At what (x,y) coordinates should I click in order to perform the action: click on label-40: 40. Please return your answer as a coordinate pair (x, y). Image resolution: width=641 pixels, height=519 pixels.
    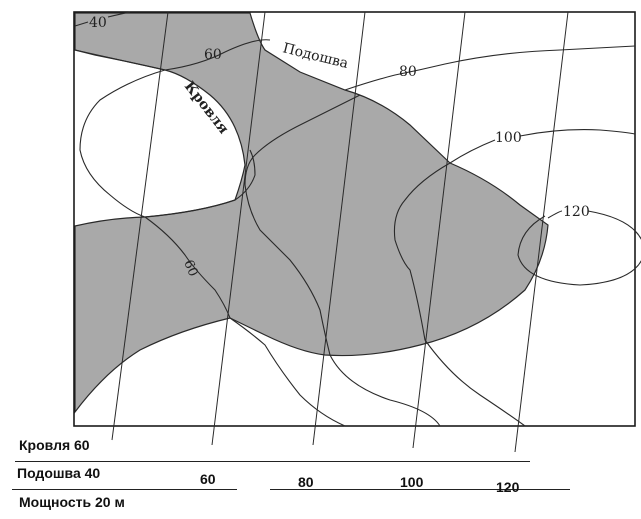
    Looking at the image, I should click on (98, 23).